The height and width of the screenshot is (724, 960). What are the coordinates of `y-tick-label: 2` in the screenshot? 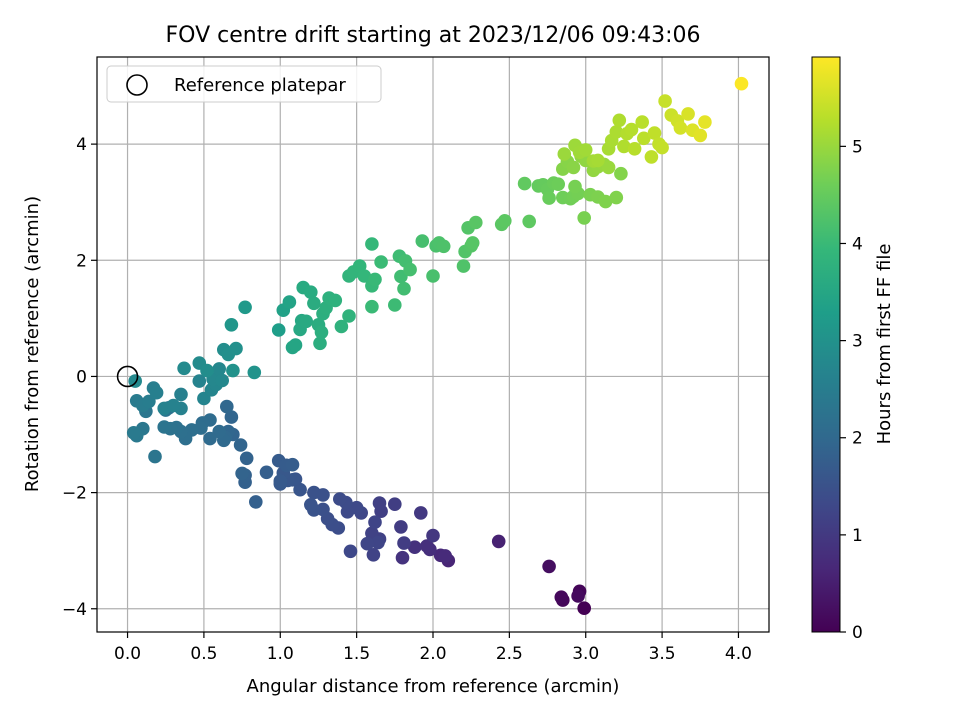 It's located at (81, 261).